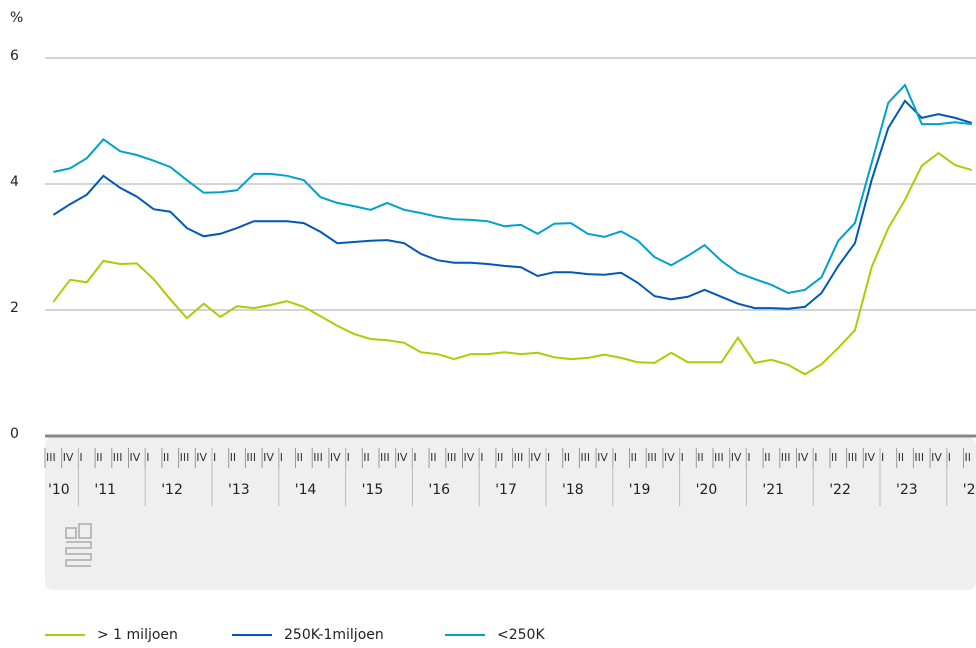  Describe the element at coordinates (105, 490) in the screenshot. I see `year-label: '11` at that location.